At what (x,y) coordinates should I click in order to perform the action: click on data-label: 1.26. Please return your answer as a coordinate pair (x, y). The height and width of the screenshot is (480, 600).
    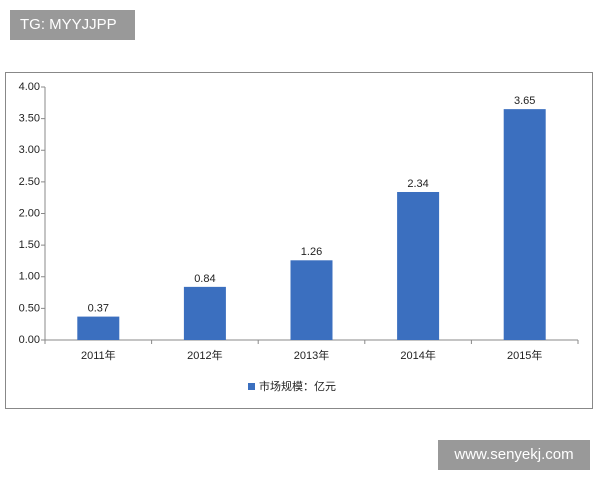
    Looking at the image, I should click on (311, 252).